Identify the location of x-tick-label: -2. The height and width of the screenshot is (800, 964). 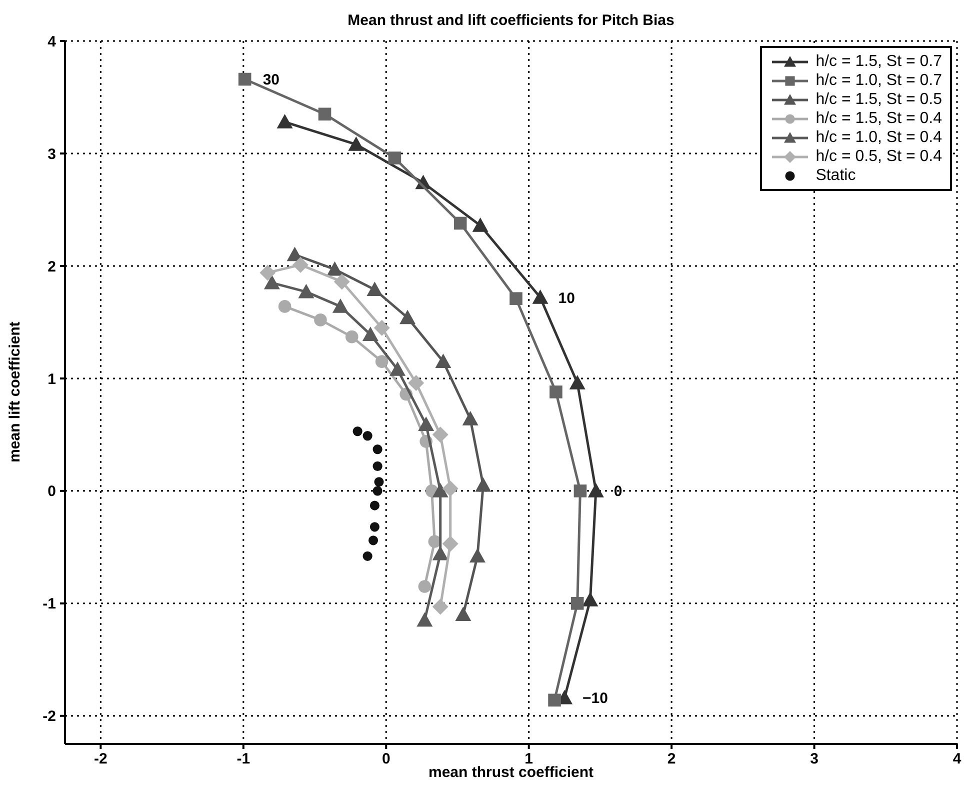
(101, 759).